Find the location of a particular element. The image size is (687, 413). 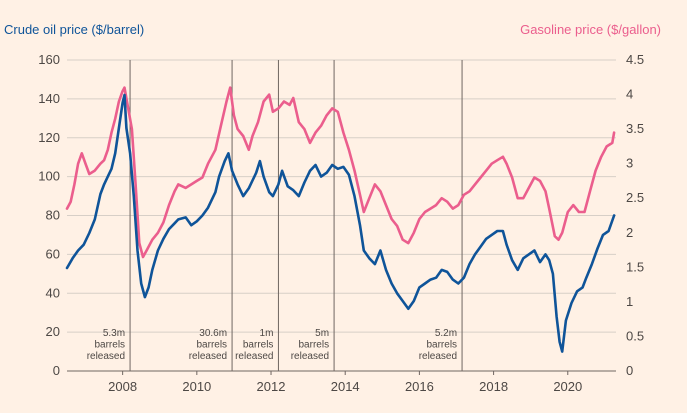

y-left-tick-label: 80 is located at coordinates (53, 215).